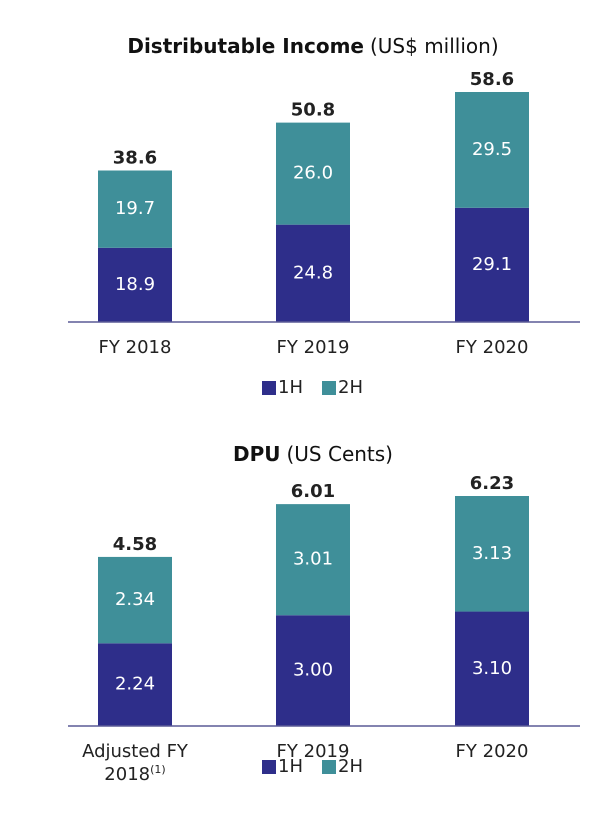  What do you see at coordinates (257, 454) in the screenshot?
I see `title-main: DPU` at bounding box center [257, 454].